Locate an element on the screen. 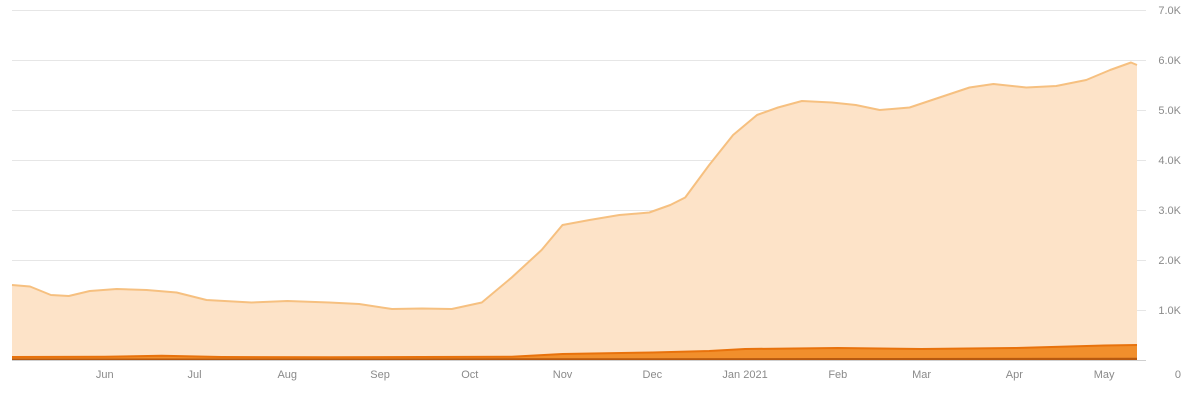  x-tick-label: Feb is located at coordinates (837, 375).